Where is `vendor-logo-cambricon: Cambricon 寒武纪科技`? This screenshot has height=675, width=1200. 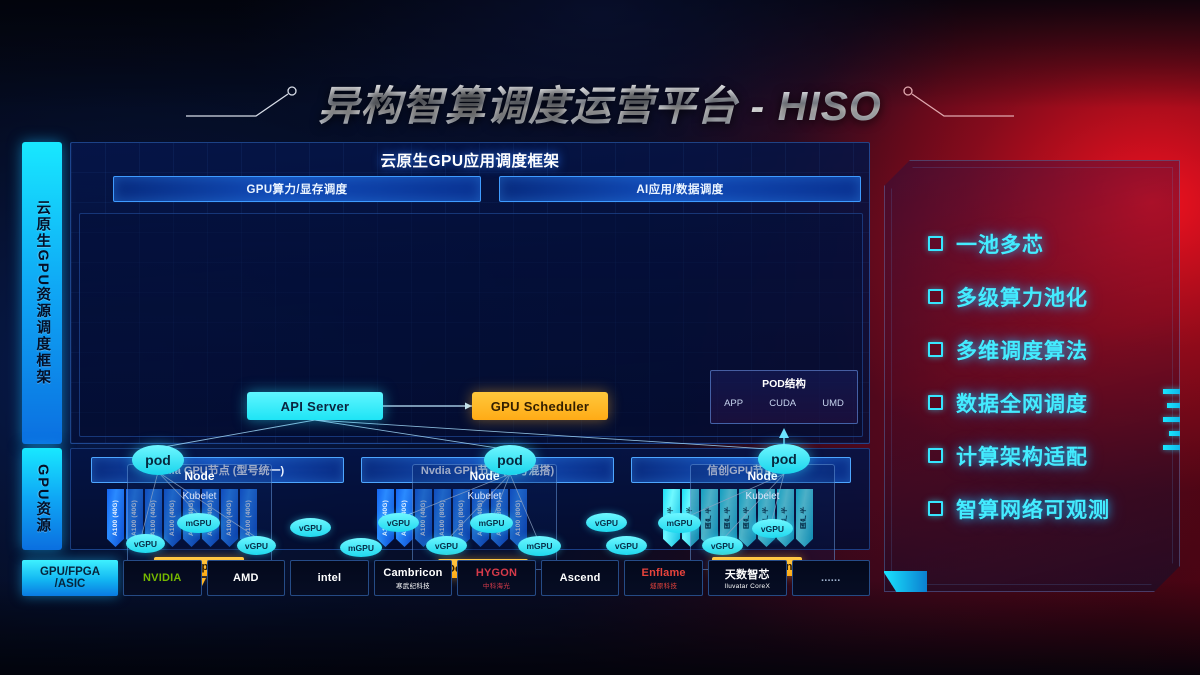 vendor-logo-cambricon: Cambricon 寒武纪科技 is located at coordinates (413, 578).